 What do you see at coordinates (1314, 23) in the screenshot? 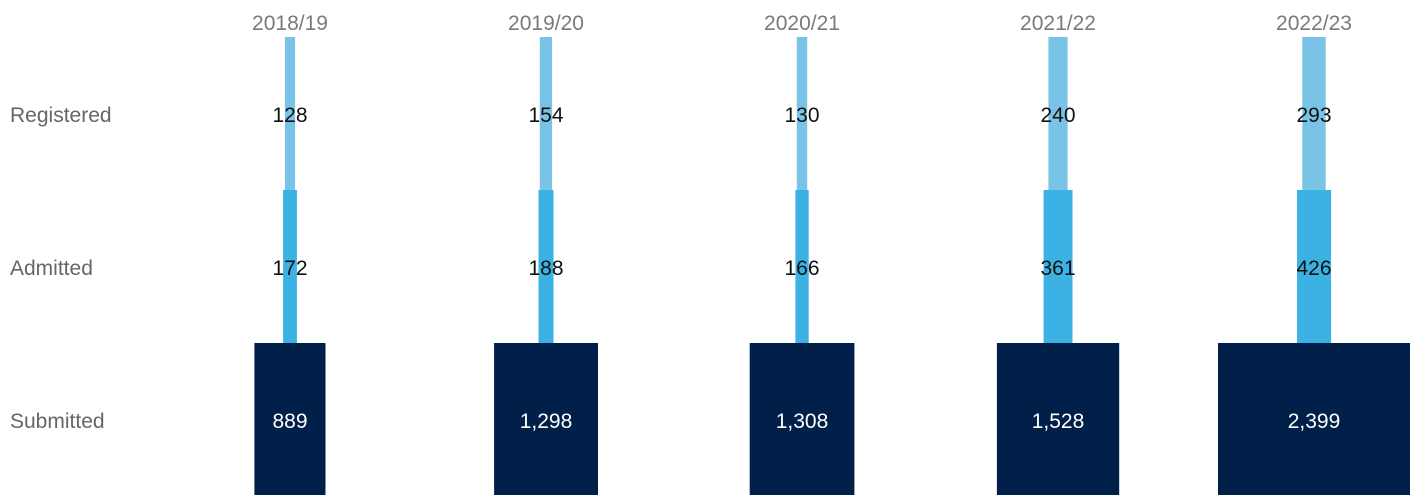
I see `year-label: 2022/23` at bounding box center [1314, 23].